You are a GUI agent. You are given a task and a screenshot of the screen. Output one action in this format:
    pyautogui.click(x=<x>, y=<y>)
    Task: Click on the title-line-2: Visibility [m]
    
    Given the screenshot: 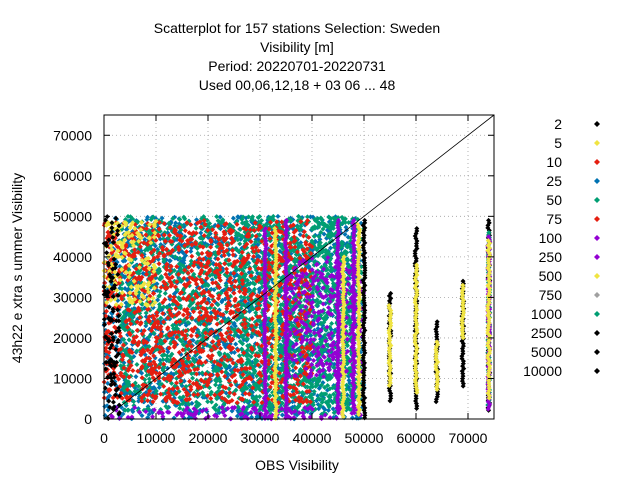 What is the action you would take?
    pyautogui.click(x=297, y=47)
    